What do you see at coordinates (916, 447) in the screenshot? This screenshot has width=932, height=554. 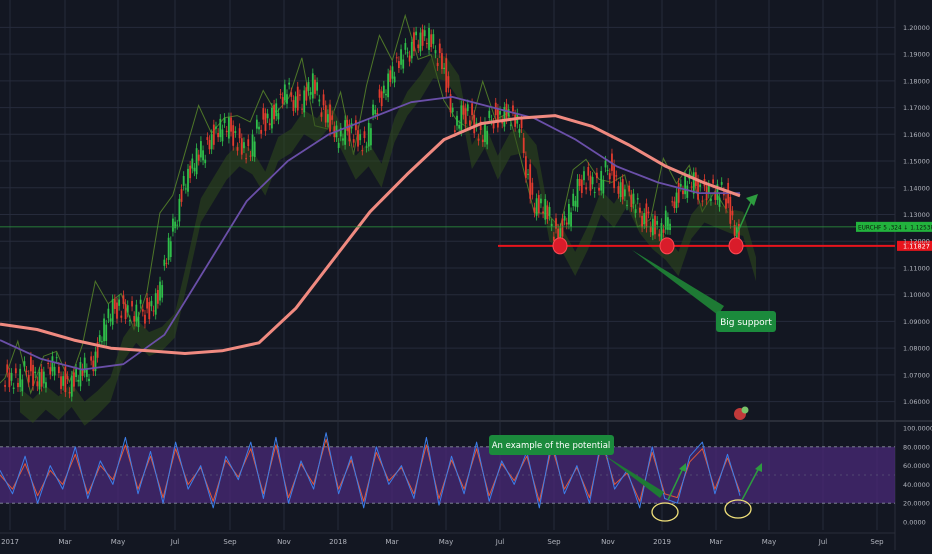 I see `osc-y-tick-label: 80.0000` at bounding box center [916, 447].